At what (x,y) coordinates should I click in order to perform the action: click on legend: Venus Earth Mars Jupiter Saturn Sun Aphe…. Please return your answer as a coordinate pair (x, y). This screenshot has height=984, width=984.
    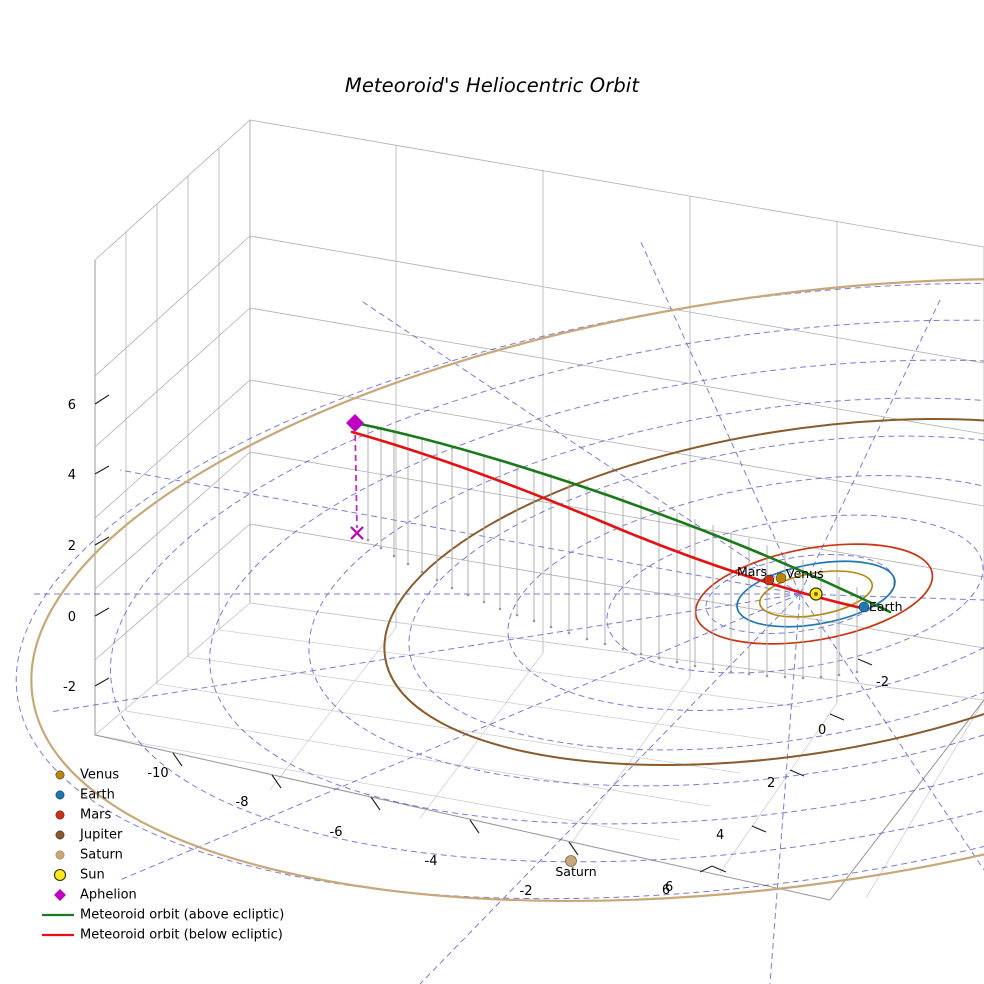
    Looking at the image, I should click on (163, 855).